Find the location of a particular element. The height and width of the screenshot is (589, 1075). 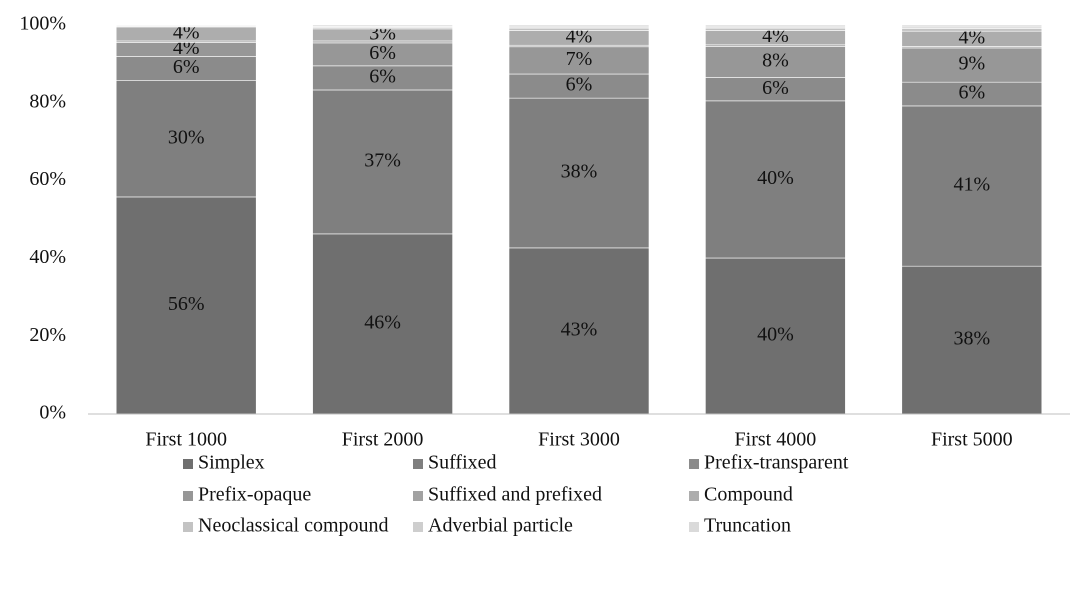

data-label: 9% is located at coordinates (971, 64).